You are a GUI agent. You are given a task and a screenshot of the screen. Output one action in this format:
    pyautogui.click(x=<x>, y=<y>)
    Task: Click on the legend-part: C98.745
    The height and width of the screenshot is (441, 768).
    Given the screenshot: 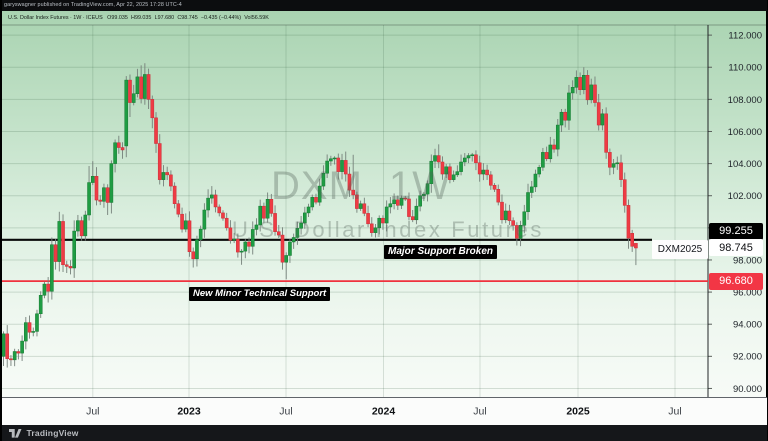 What is the action you would take?
    pyautogui.click(x=187, y=17)
    